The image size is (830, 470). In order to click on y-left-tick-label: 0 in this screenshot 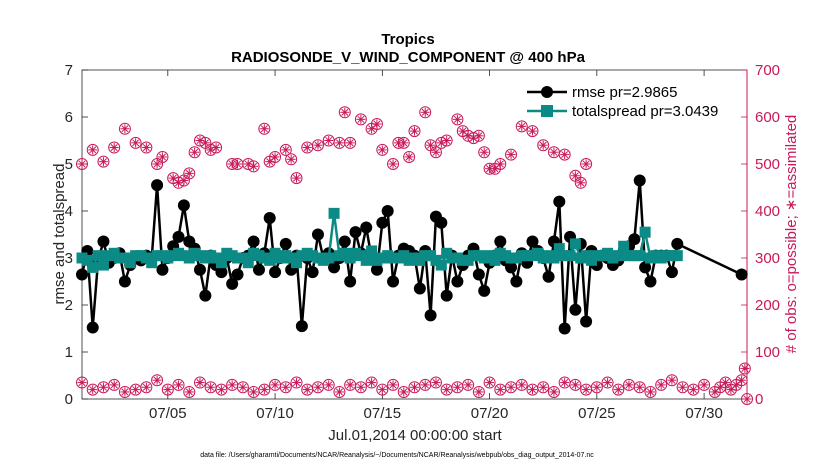, I will do `click(69, 399)`.